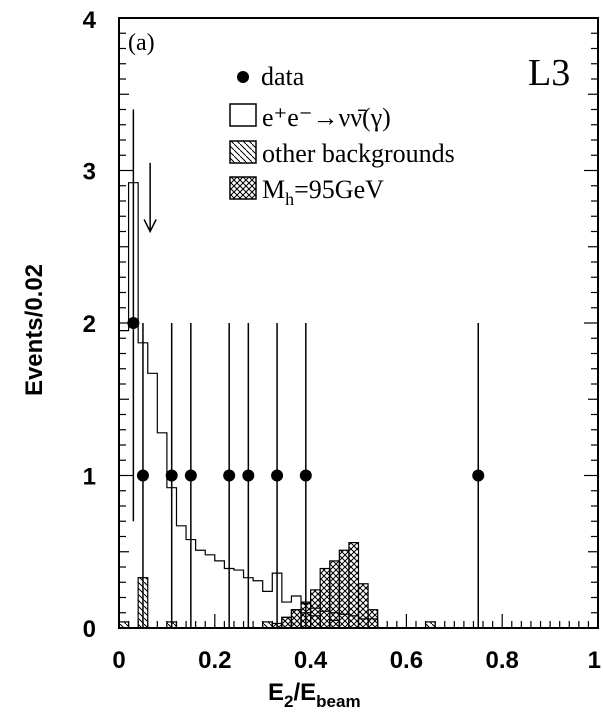 This screenshot has width=603, height=723. I want to click on legend-nunu-label: e⁺e⁻→νν̄(γ), so click(326, 117).